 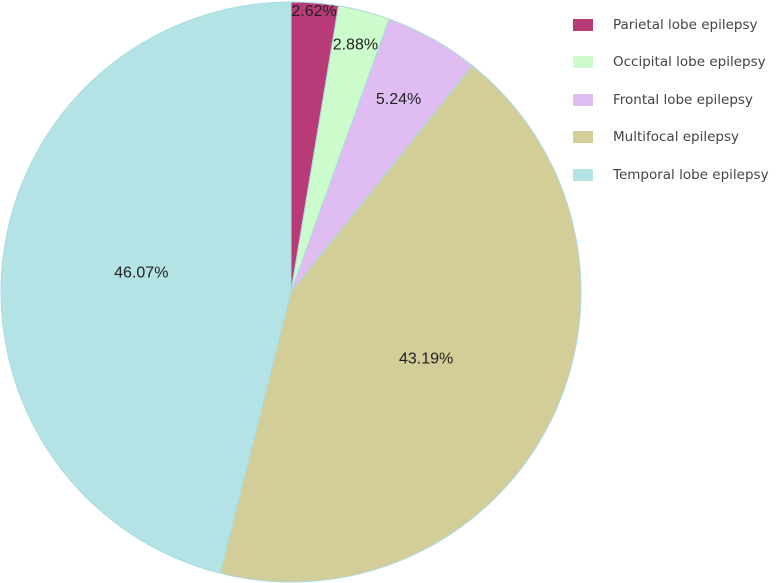 What do you see at coordinates (313, 11) in the screenshot?
I see `slice-value-label: 2.62%` at bounding box center [313, 11].